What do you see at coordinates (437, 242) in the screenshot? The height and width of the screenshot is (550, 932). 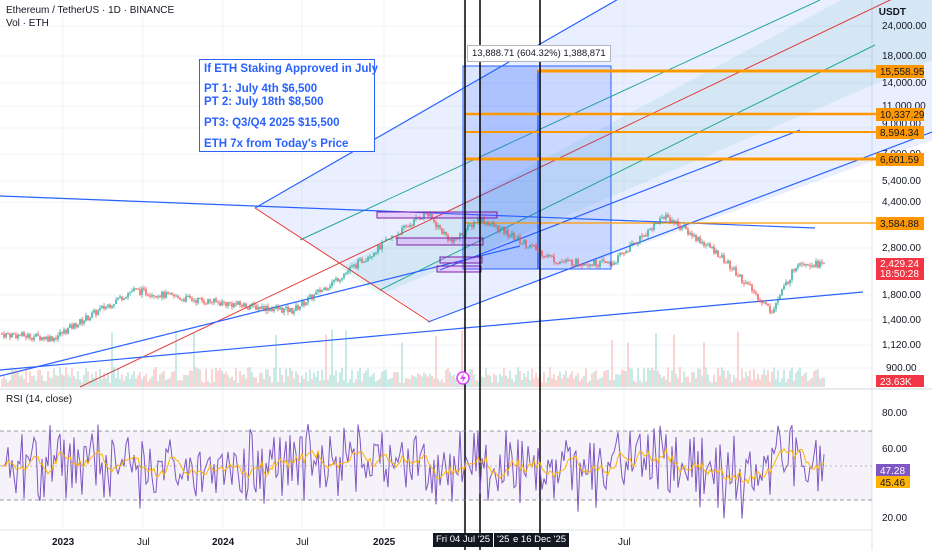 I see `zone-boxes` at bounding box center [437, 242].